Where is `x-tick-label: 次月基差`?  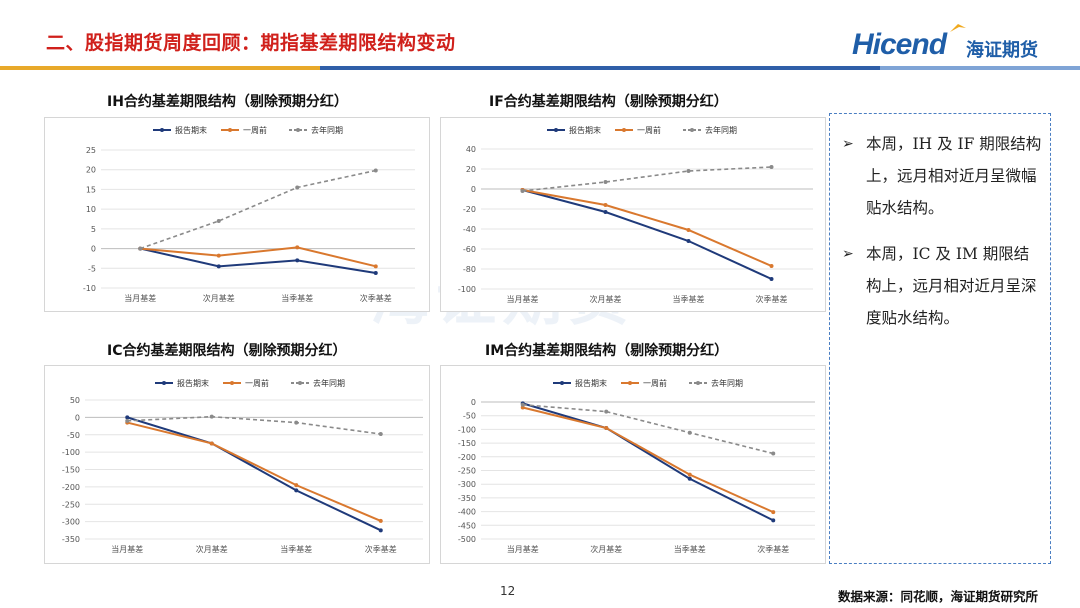 x-tick-label: 次月基差 is located at coordinates (212, 549).